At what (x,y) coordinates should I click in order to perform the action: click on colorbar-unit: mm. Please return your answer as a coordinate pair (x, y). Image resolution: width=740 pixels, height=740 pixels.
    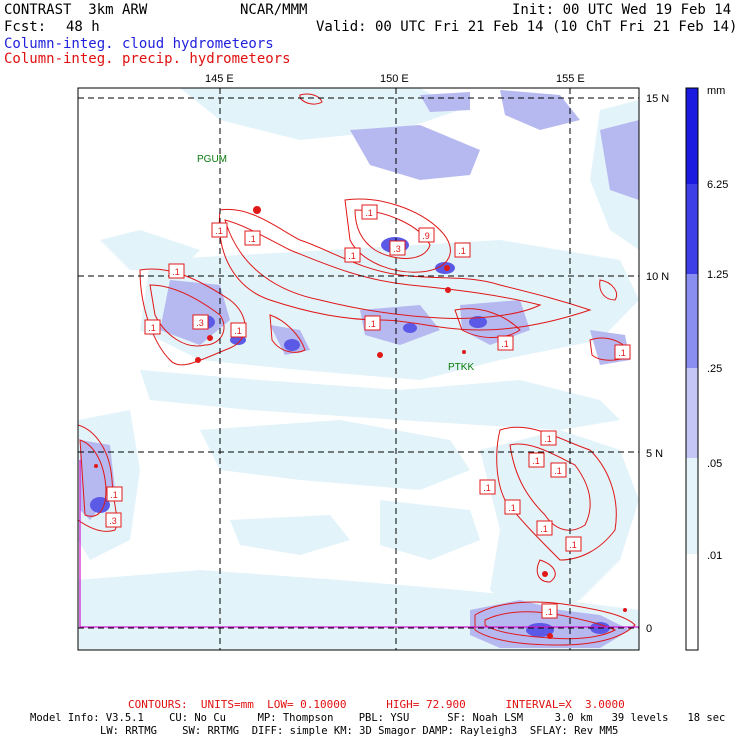
    Looking at the image, I should click on (716, 91).